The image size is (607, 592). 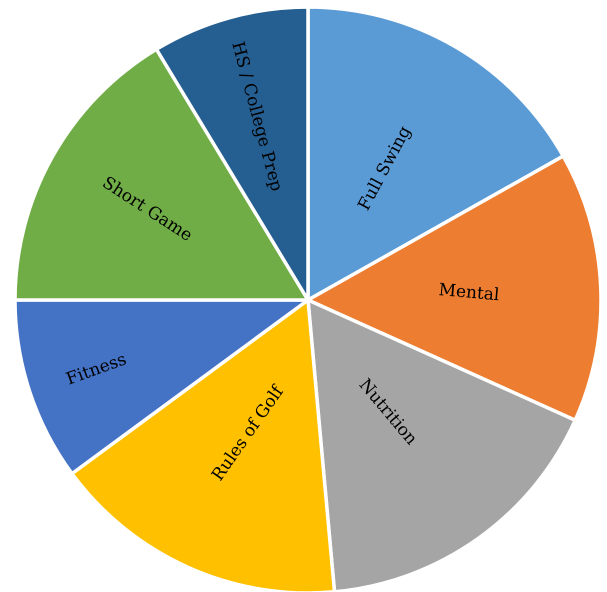 What do you see at coordinates (161, 387) in the screenshot?
I see `pie-slice-fitness` at bounding box center [161, 387].